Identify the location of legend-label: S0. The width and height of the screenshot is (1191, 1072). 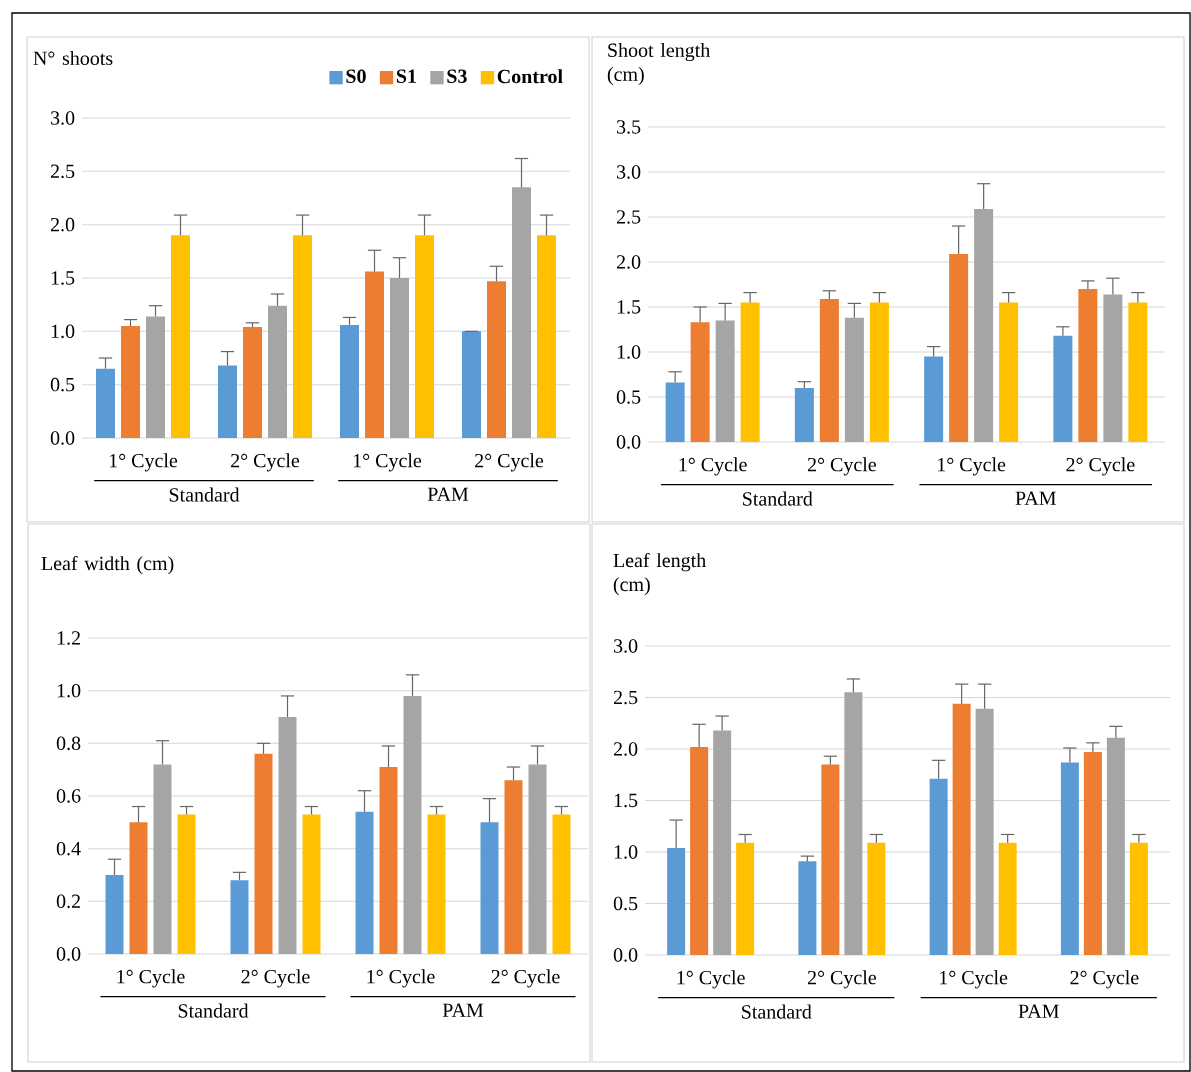
(356, 76).